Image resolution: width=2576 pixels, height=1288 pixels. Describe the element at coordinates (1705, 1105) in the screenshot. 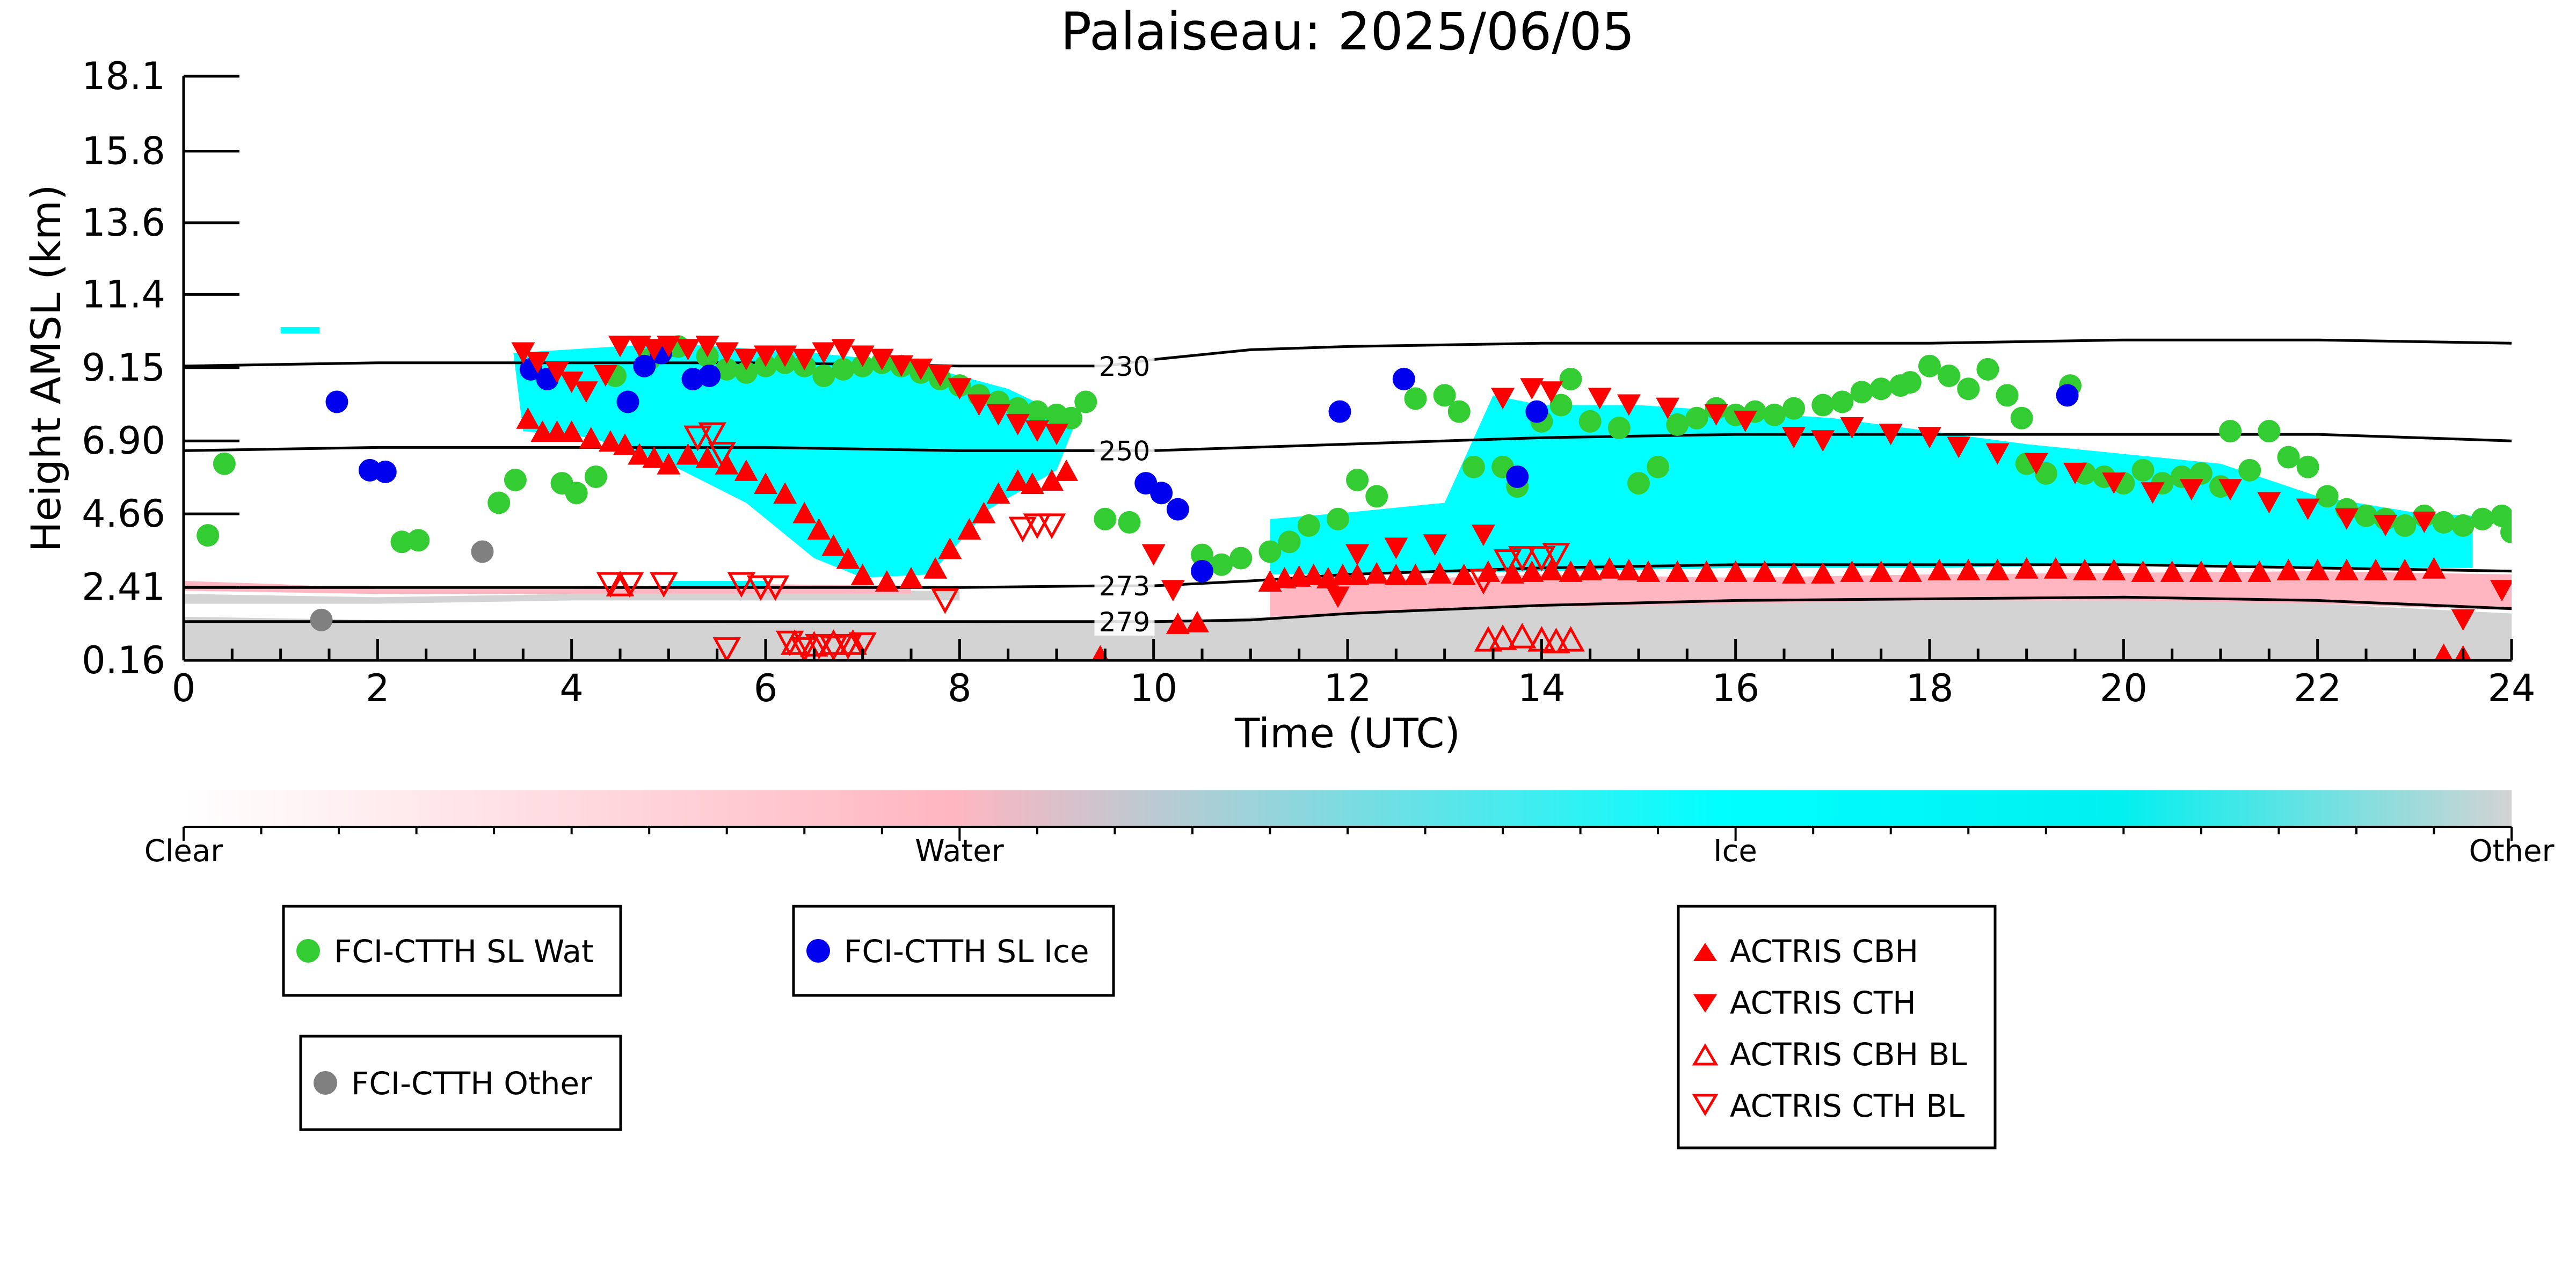

I see `legend-cth-bl-marker` at that location.